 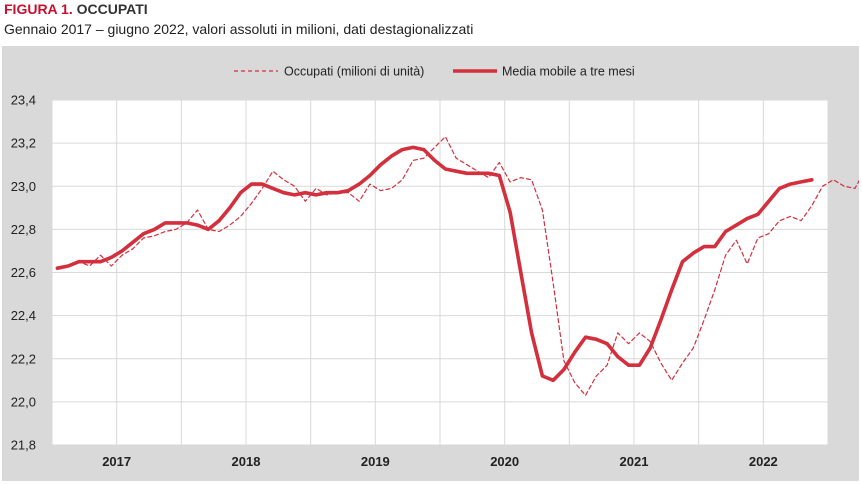 I want to click on legend-label-occupati: Occupati (milioni di unità), so click(x=354, y=72).